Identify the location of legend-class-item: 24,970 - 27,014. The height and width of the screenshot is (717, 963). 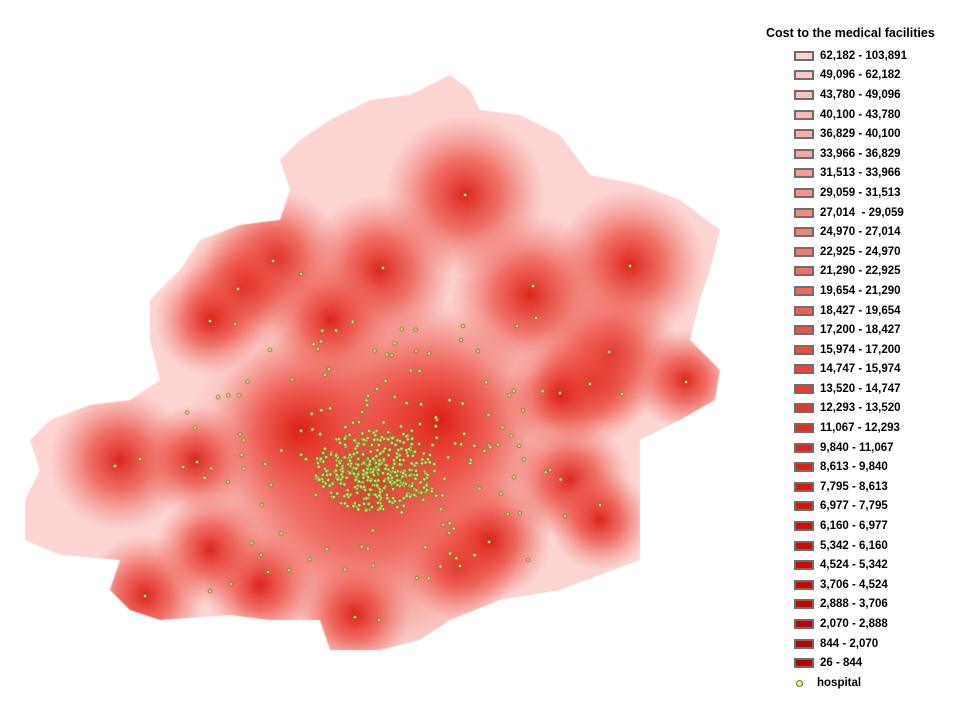
(877, 232).